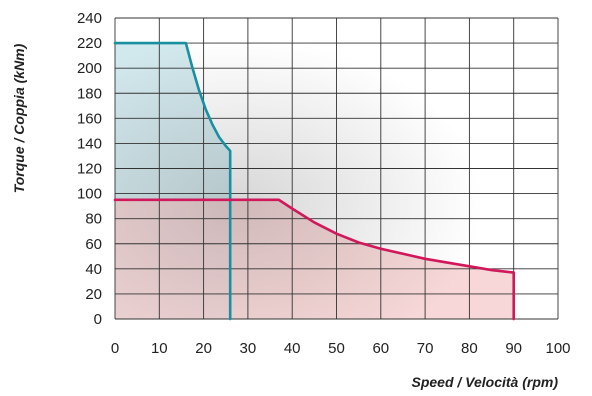 The image size is (592, 396). What do you see at coordinates (115, 348) in the screenshot?
I see `x-tick-label: 0` at bounding box center [115, 348].